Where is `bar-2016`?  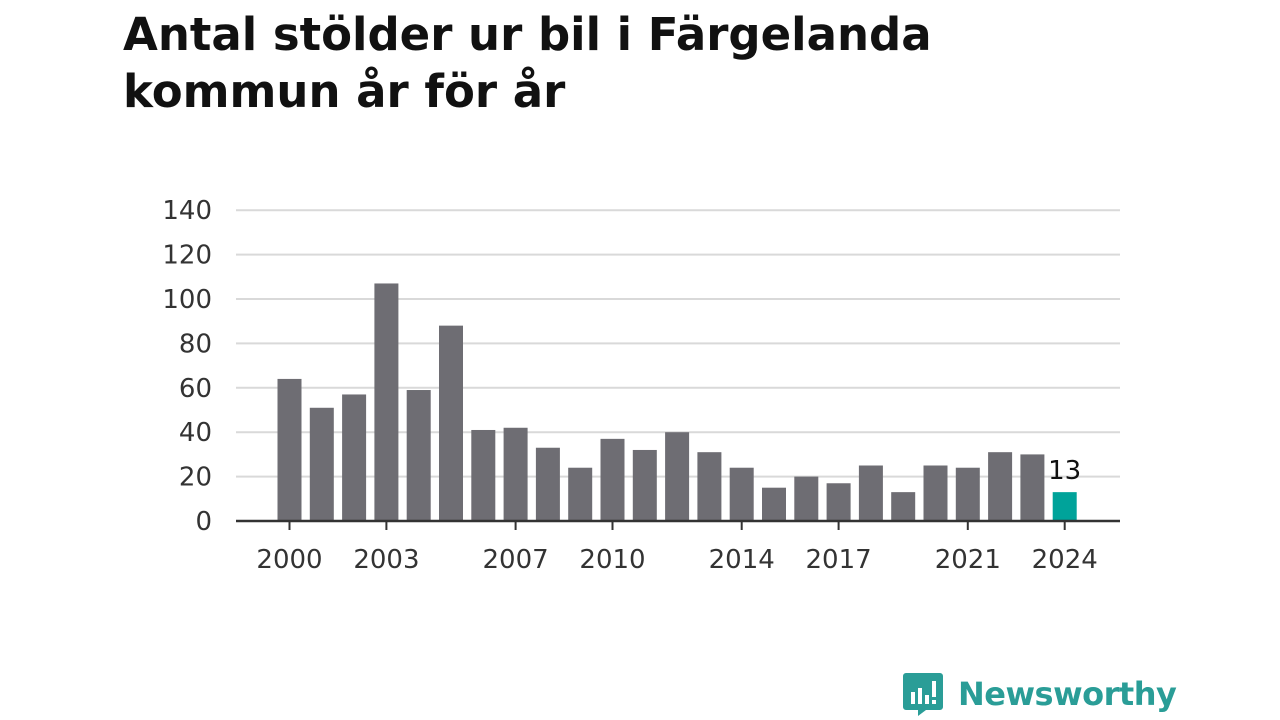 bar-2016 is located at coordinates (806, 498).